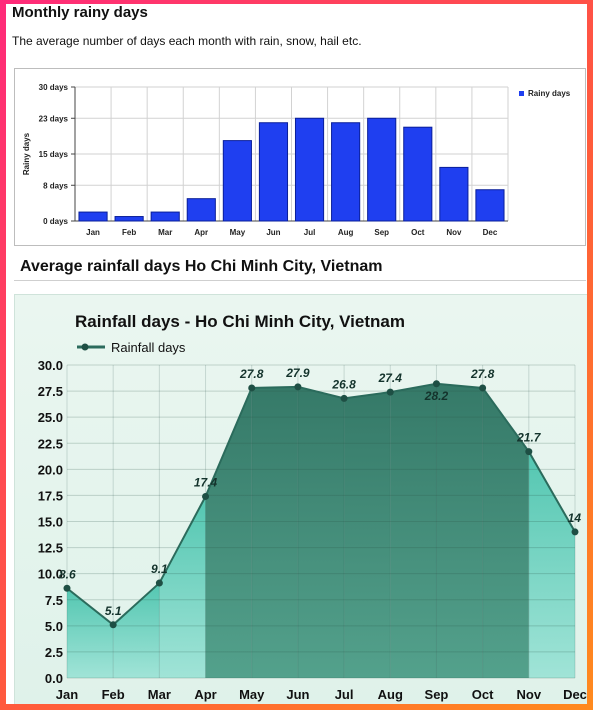 This screenshot has height=710, width=593. What do you see at coordinates (529, 438) in the screenshot?
I see `data-label: 21.7` at bounding box center [529, 438].